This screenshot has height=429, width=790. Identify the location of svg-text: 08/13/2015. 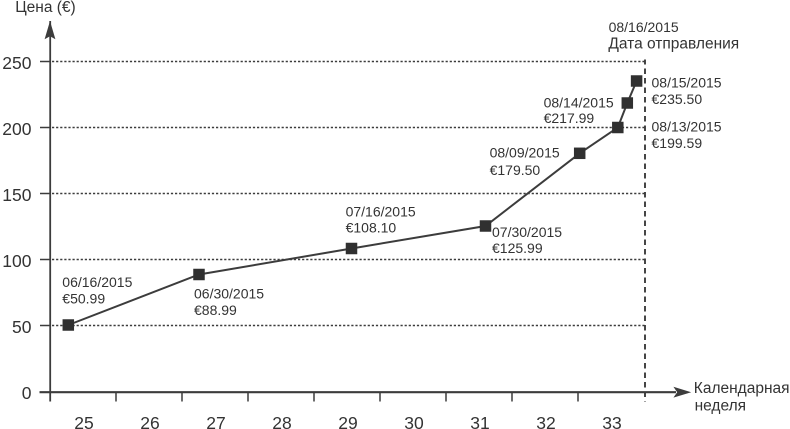
(687, 127).